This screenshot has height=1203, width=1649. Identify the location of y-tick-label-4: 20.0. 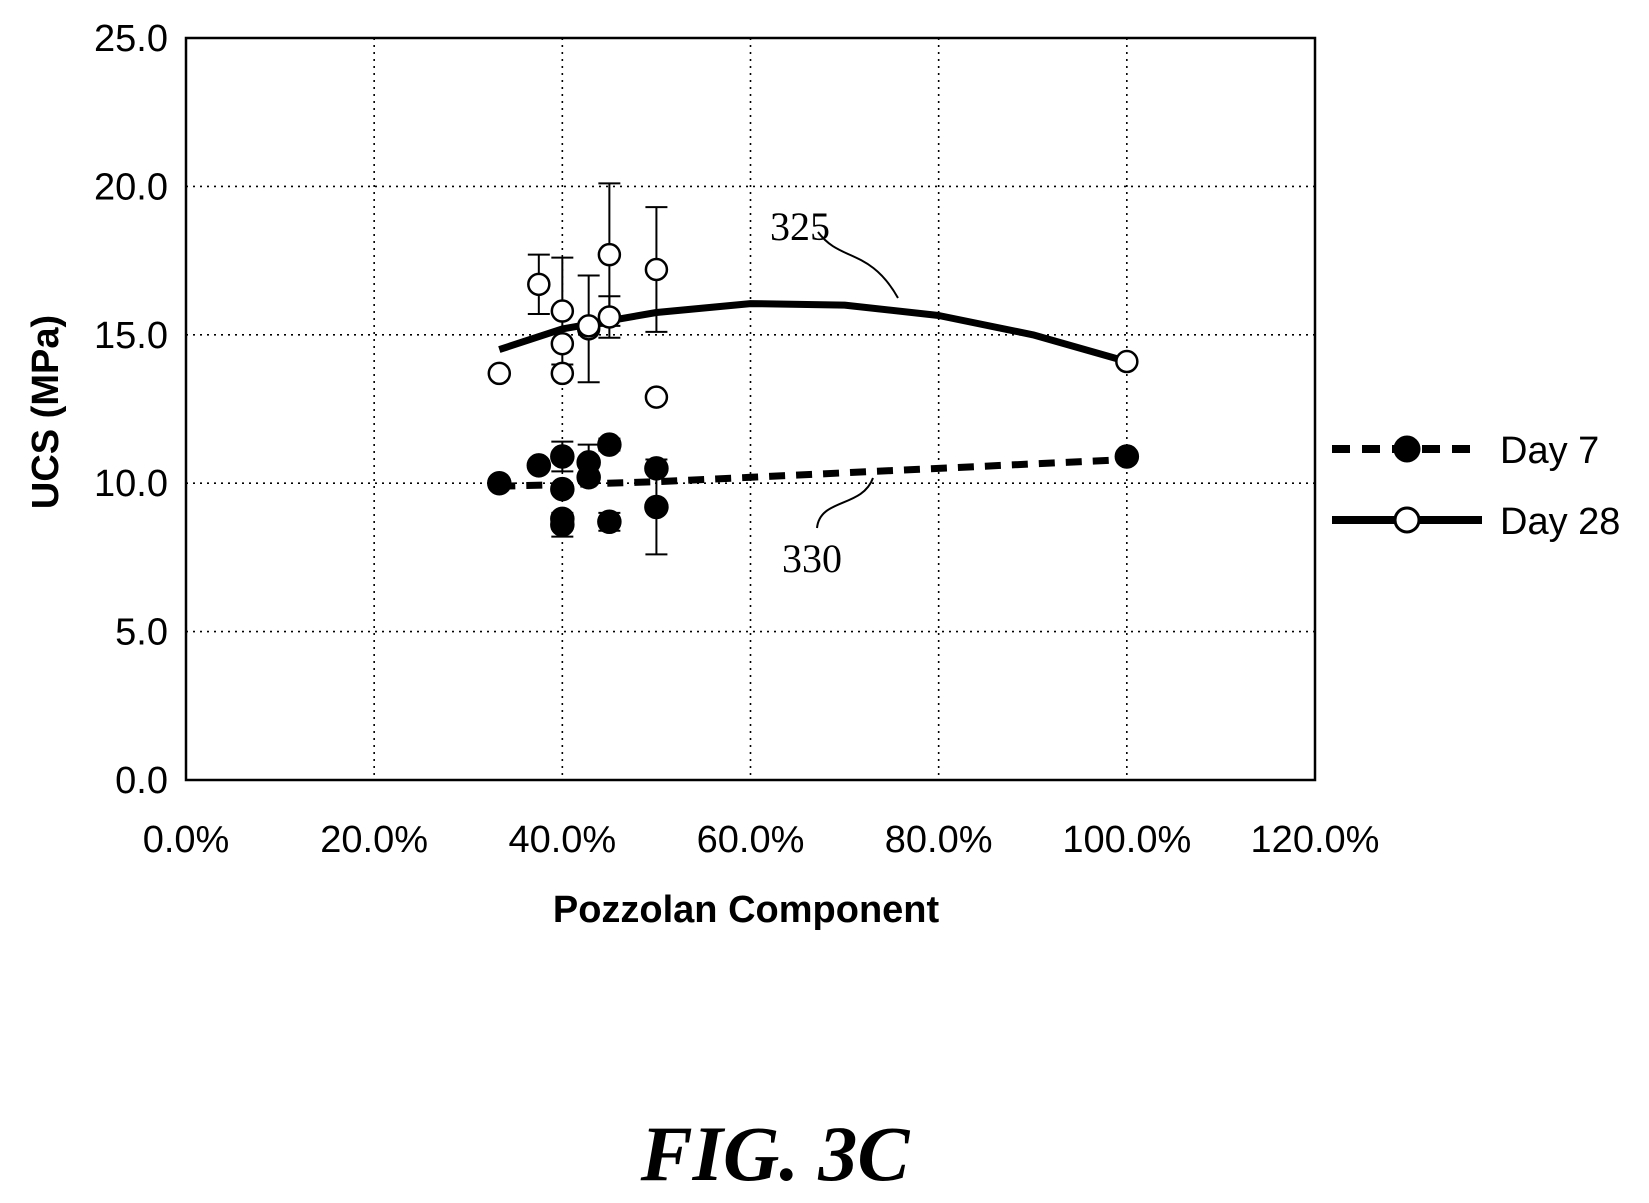
(131, 187).